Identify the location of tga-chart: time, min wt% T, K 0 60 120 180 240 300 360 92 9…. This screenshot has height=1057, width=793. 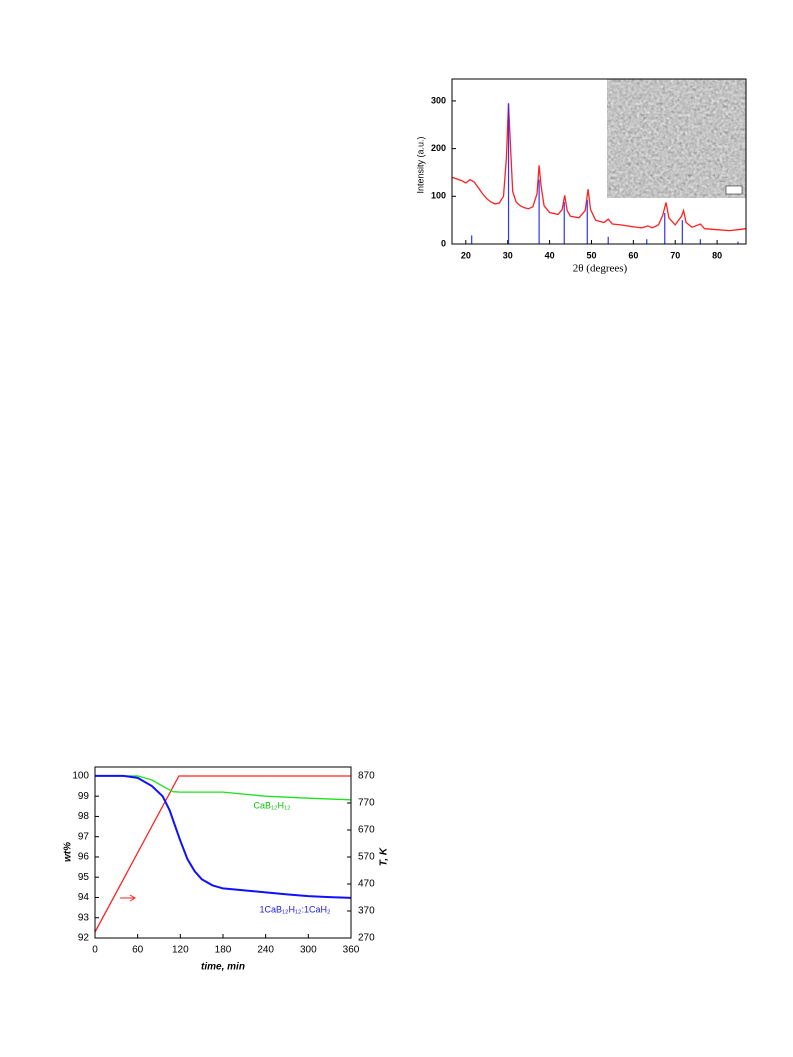
(226, 869).